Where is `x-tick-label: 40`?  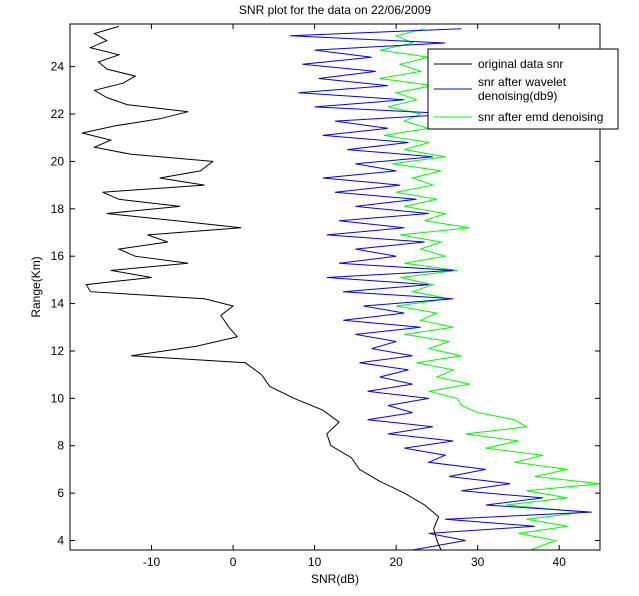
x-tick-label: 40 is located at coordinates (560, 562).